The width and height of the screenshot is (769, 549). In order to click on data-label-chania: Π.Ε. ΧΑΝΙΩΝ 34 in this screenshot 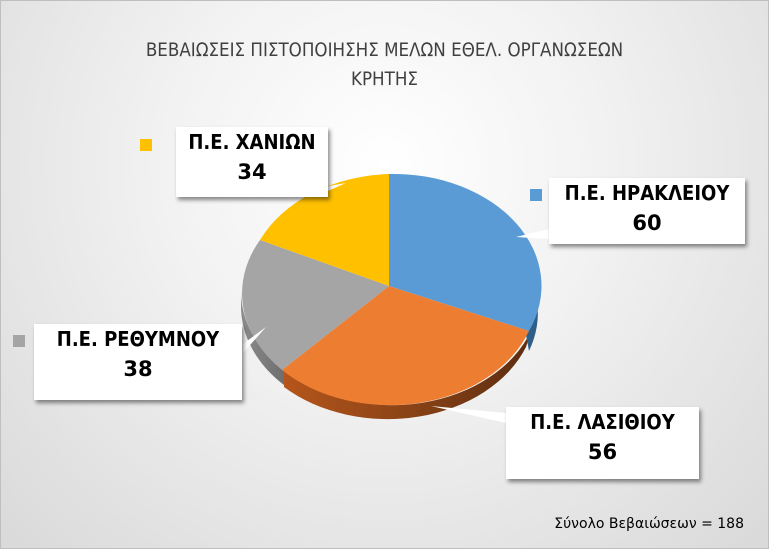, I will do `click(252, 162)`.